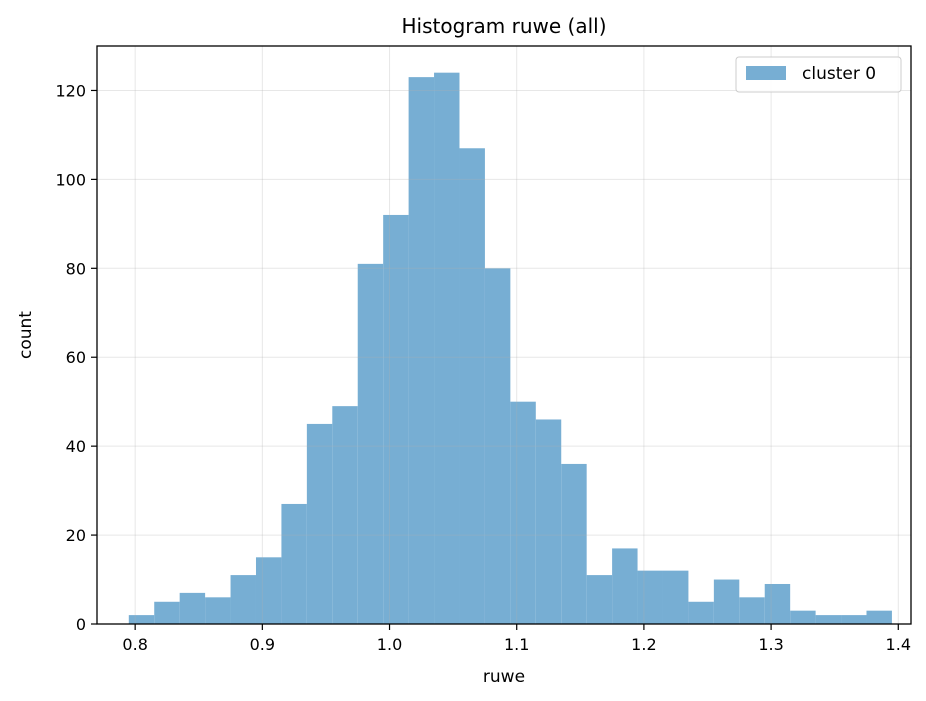  I want to click on y-axis-ticks: 0 20 40 60 80 100 120, so click(76, 357).